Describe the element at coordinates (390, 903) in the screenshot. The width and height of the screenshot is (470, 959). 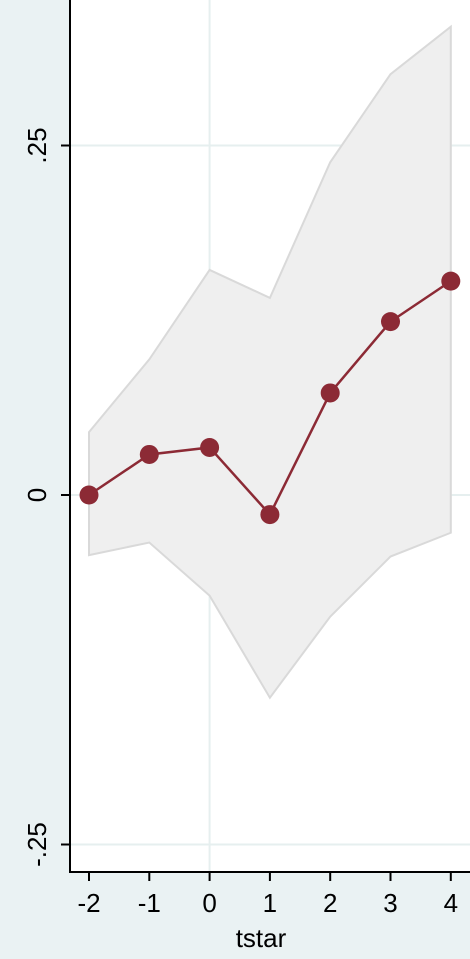
I see `x-tick-label: 3` at that location.